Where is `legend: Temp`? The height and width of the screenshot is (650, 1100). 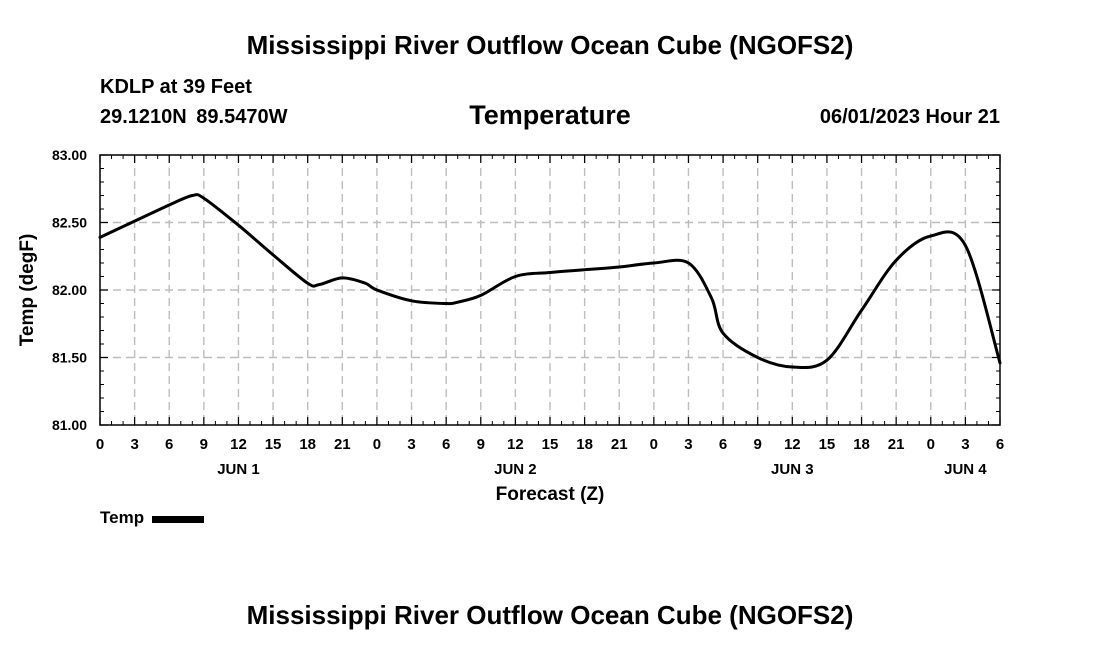 legend: Temp is located at coordinates (152, 518).